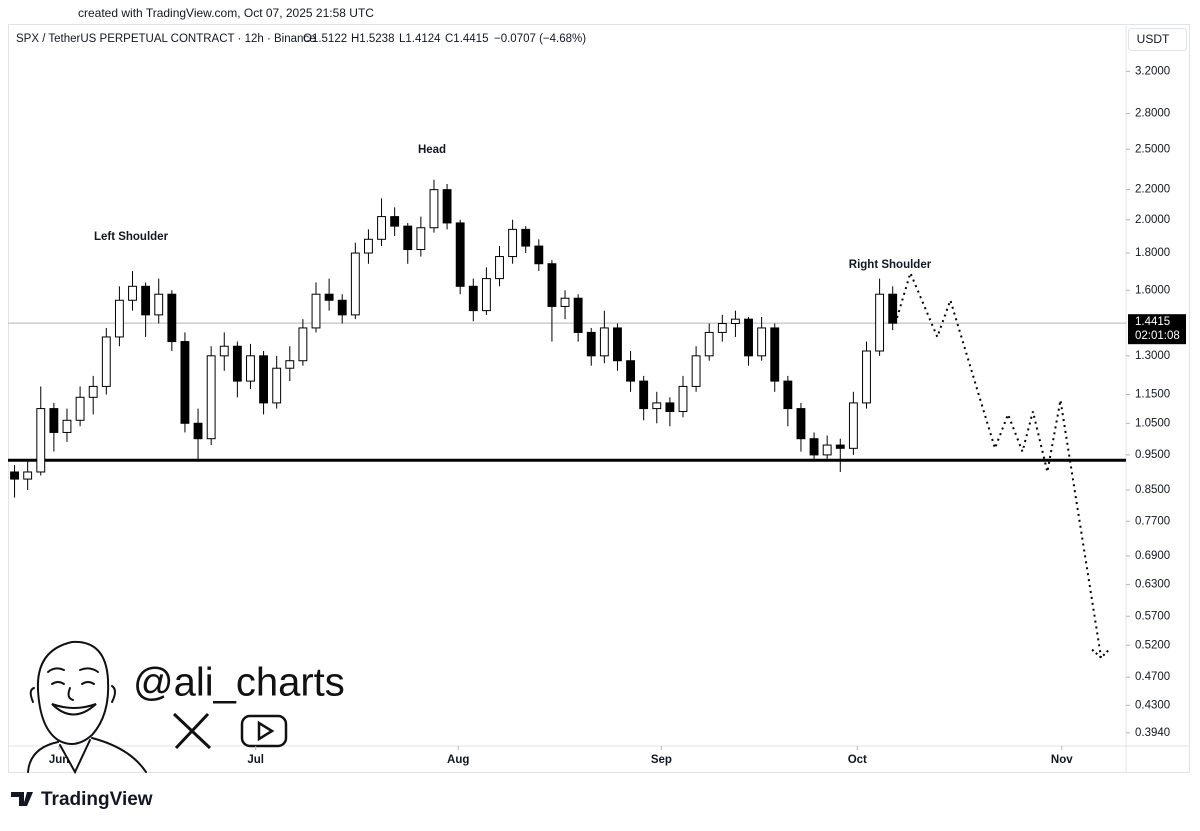  What do you see at coordinates (1152, 423) in the screenshot?
I see `y-tick-label: 1.0500` at bounding box center [1152, 423].